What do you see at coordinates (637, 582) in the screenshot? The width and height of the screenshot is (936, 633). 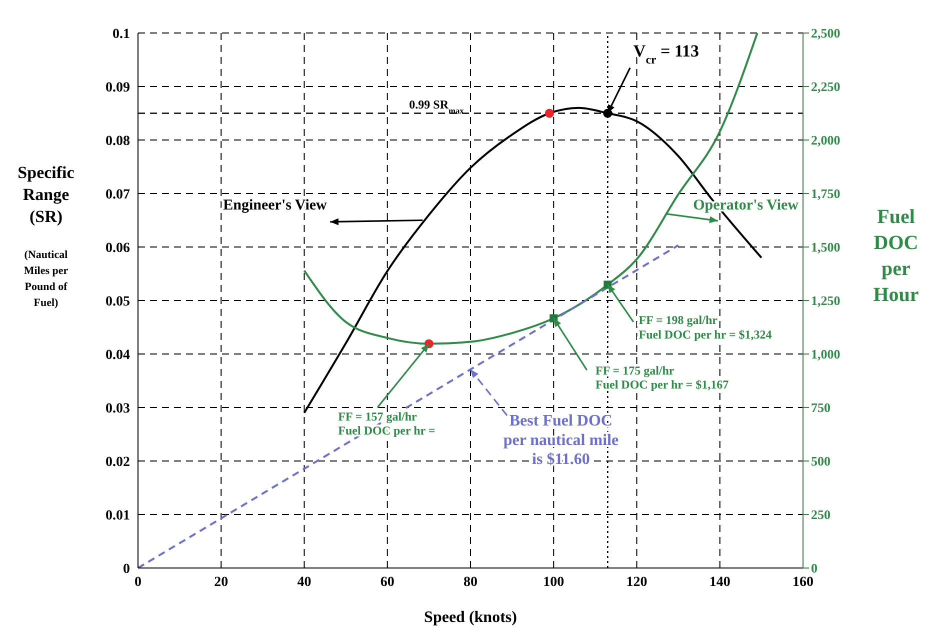 I see `x-tick-label: 120` at bounding box center [637, 582].